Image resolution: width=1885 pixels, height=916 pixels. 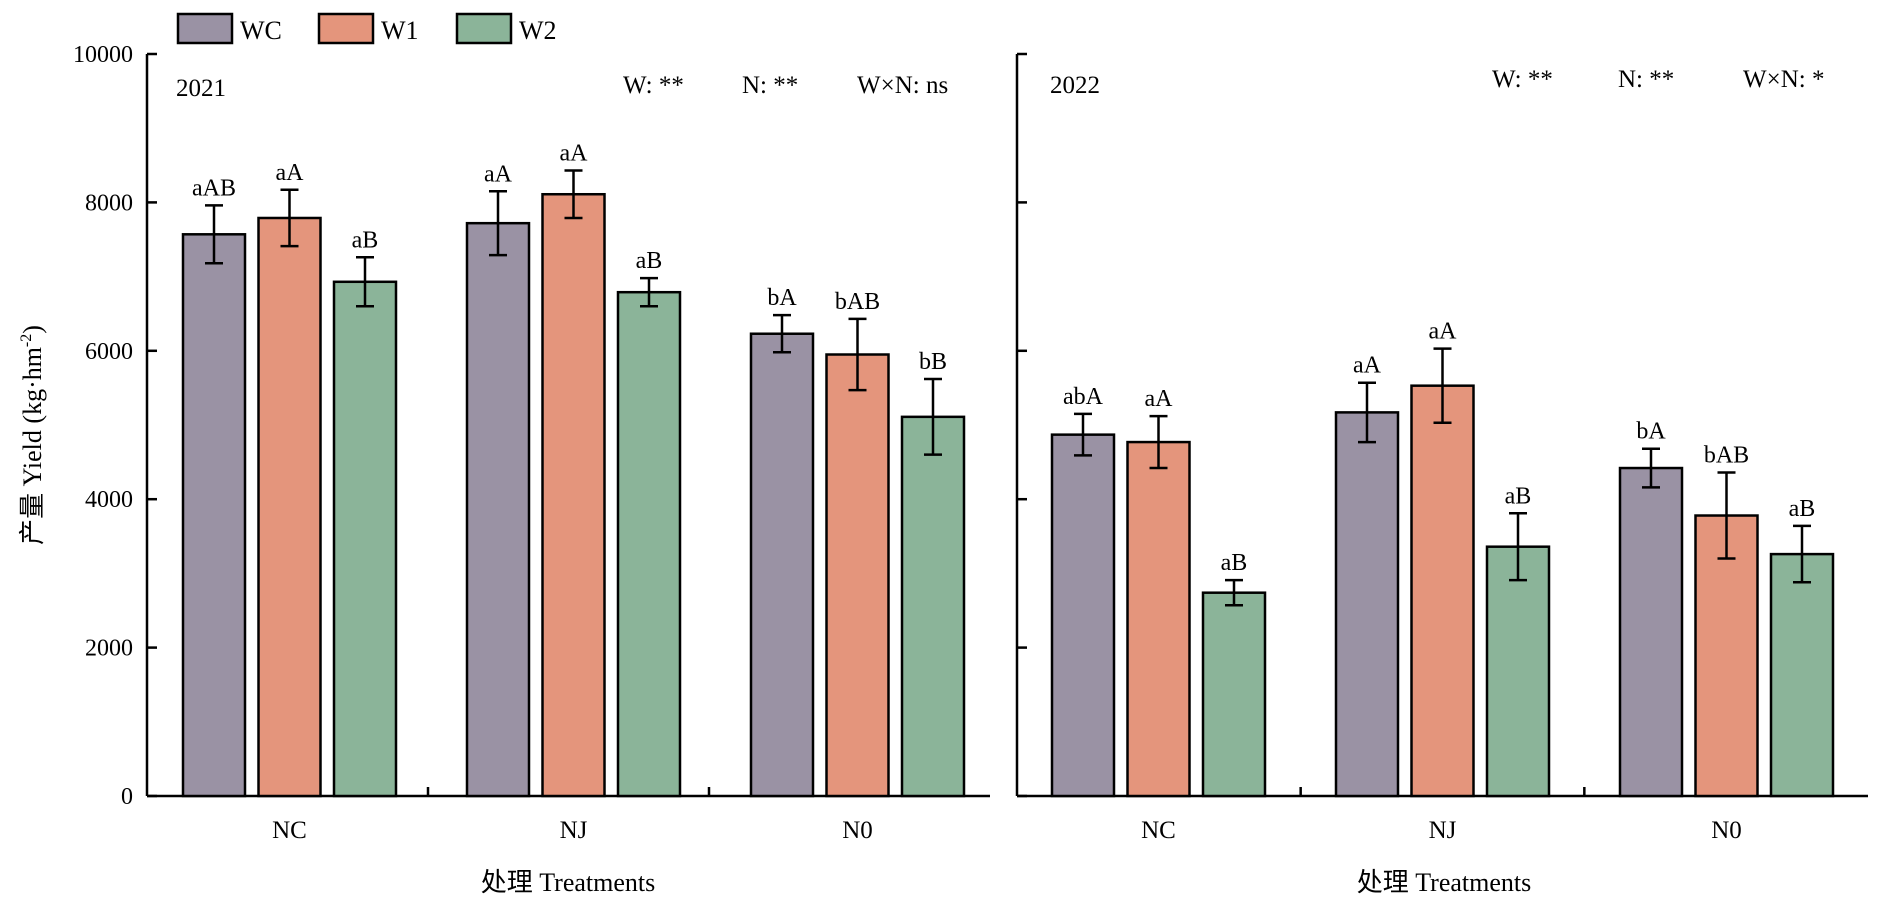 What do you see at coordinates (109, 203) in the screenshot?
I see `y-tick-label: 8000` at bounding box center [109, 203].